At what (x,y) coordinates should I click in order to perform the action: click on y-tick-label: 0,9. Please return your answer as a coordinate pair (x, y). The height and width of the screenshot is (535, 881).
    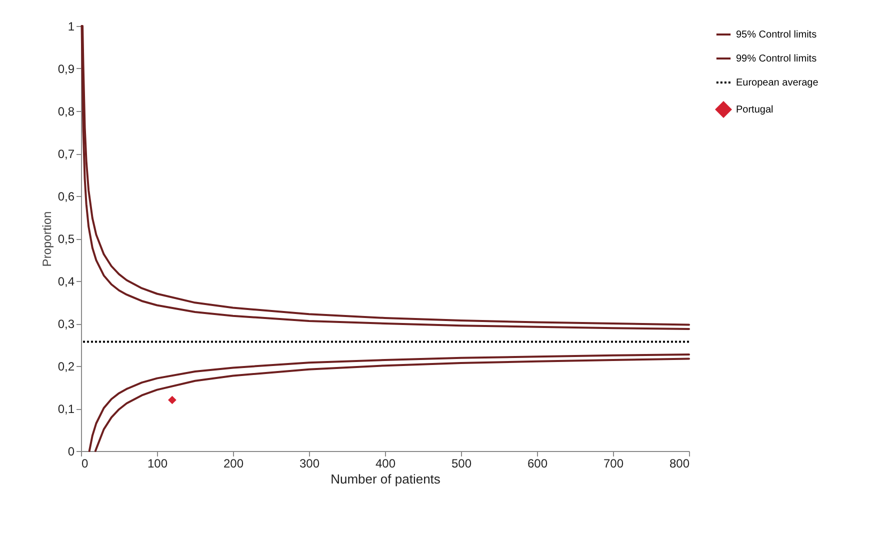
    Looking at the image, I should click on (66, 69).